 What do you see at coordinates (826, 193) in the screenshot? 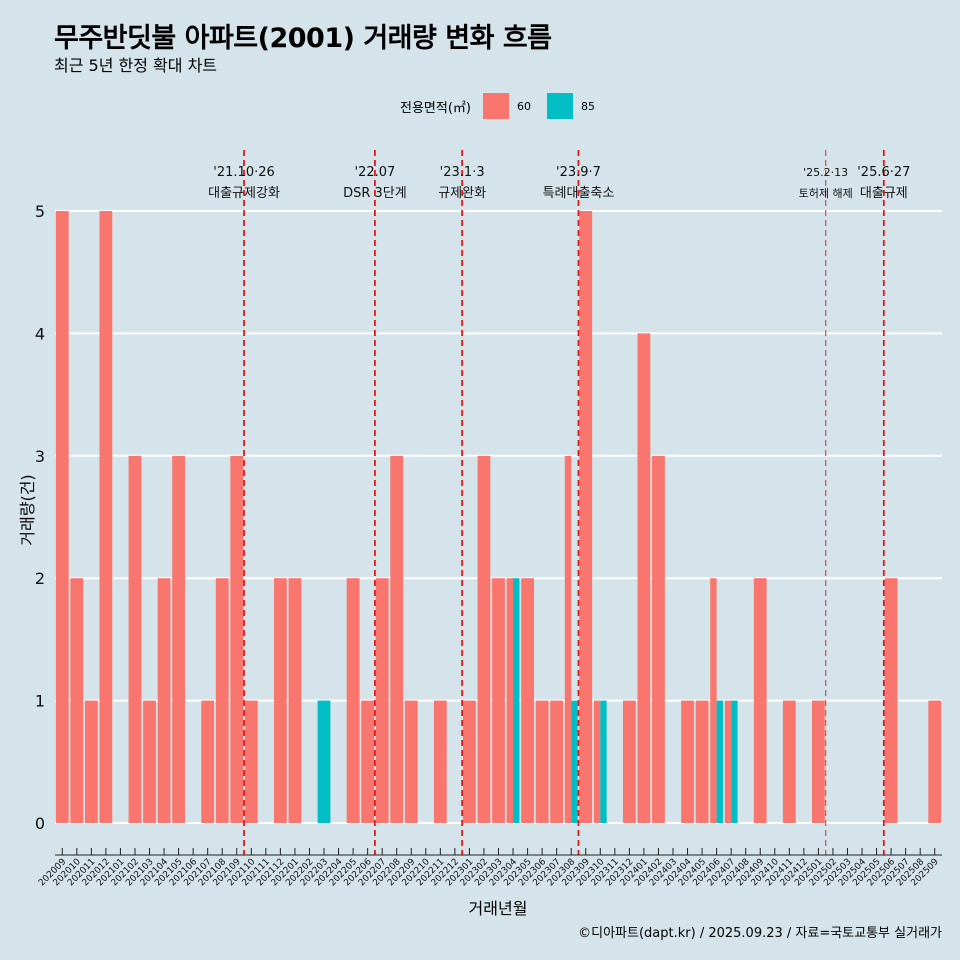
I see `event-label-202502: 토허제 해제` at bounding box center [826, 193].